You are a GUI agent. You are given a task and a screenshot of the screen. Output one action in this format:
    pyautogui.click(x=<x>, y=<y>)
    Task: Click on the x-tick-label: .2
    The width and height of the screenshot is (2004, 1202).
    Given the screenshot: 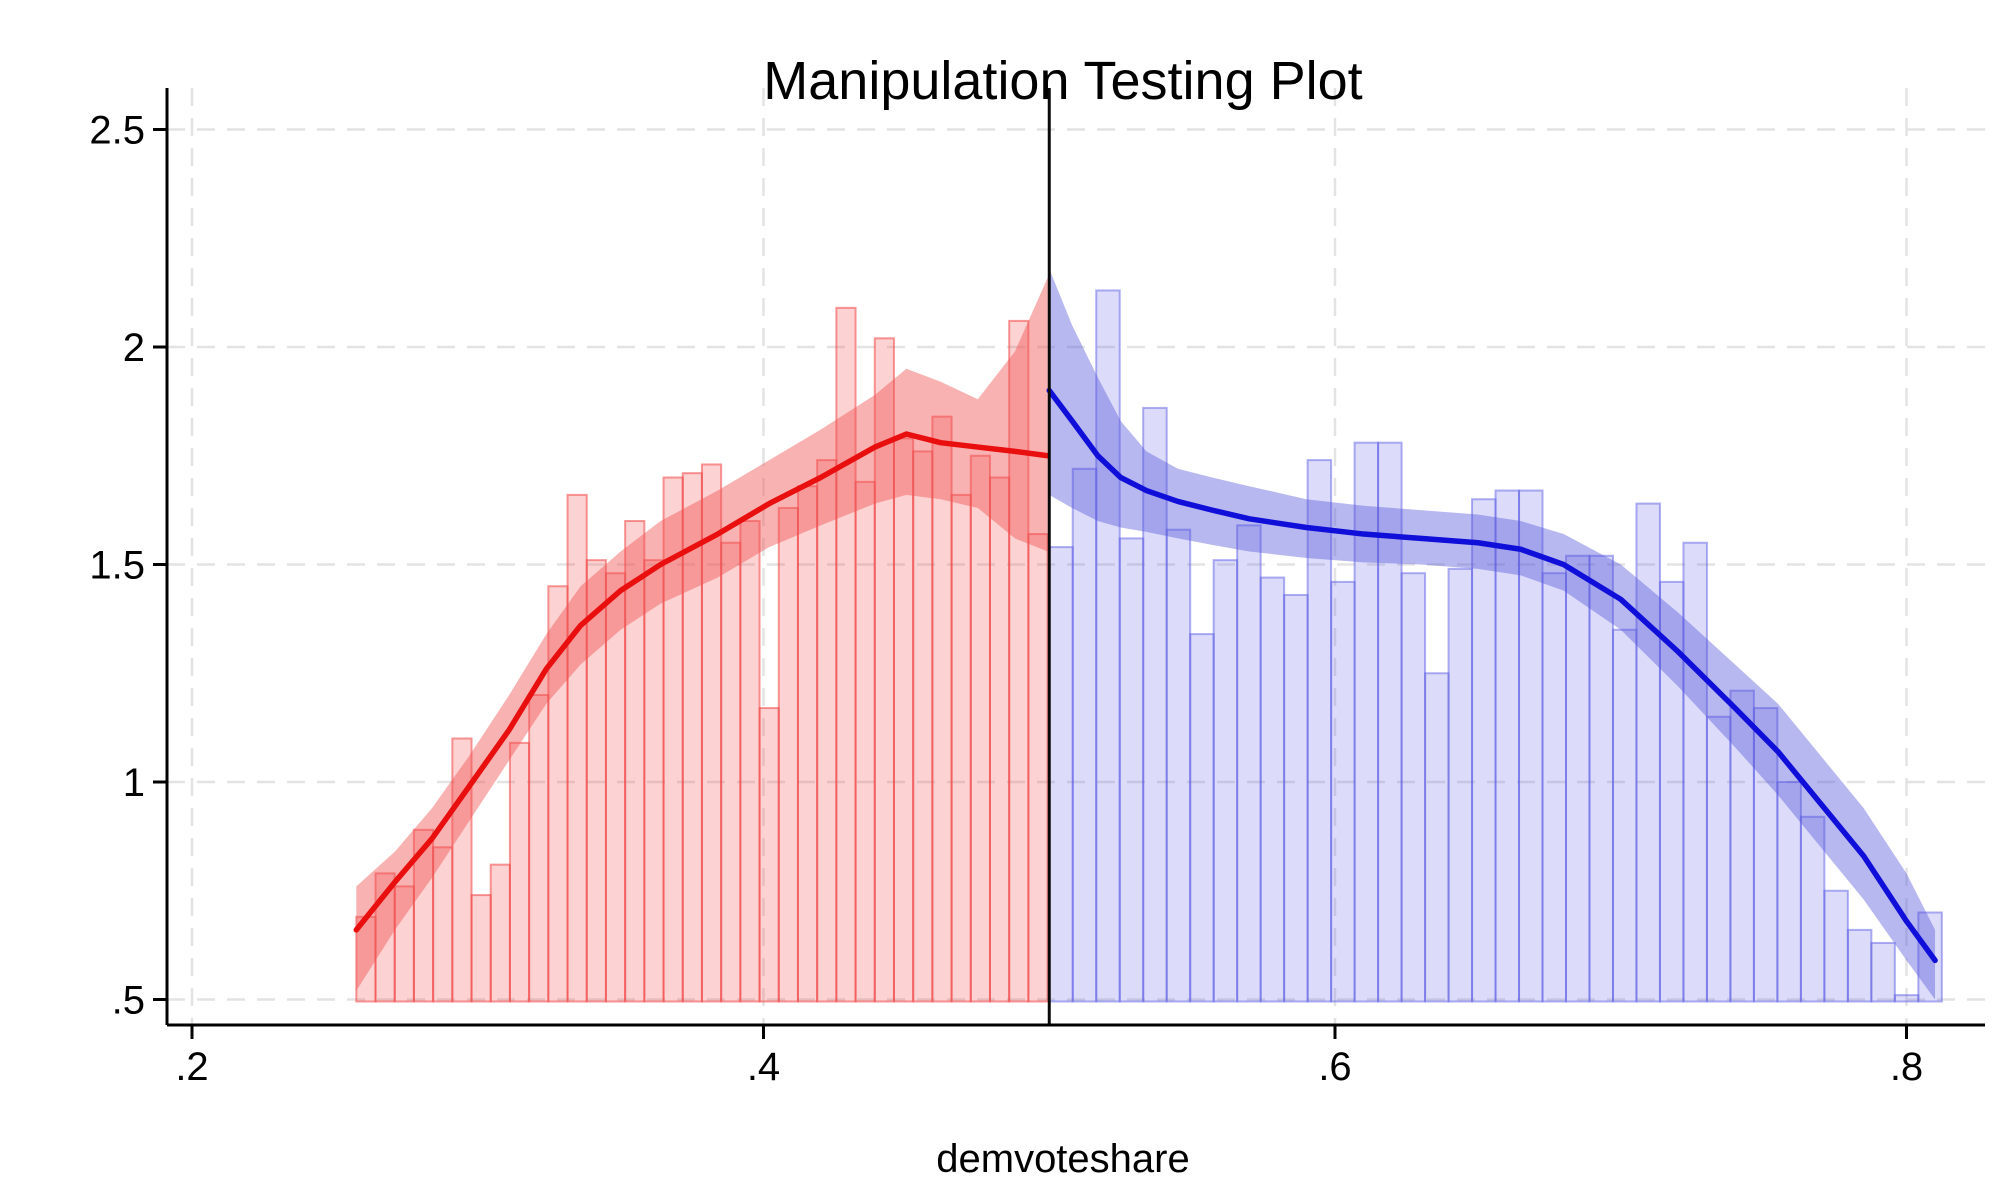 What is the action you would take?
    pyautogui.click(x=191, y=1067)
    